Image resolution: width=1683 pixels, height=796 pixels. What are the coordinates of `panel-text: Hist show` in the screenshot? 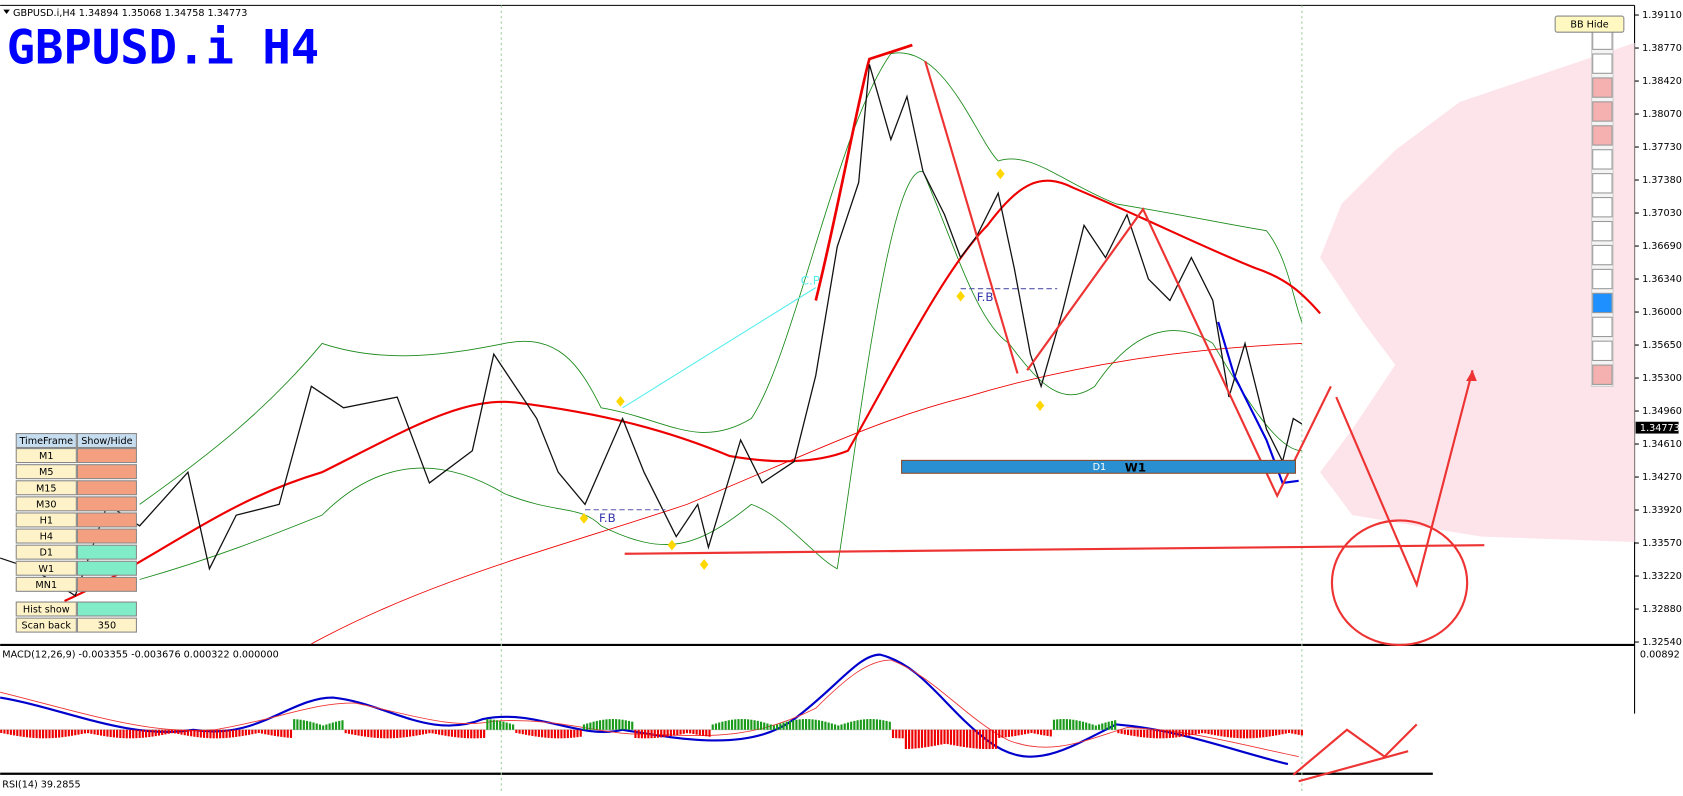 It's located at (46, 610).